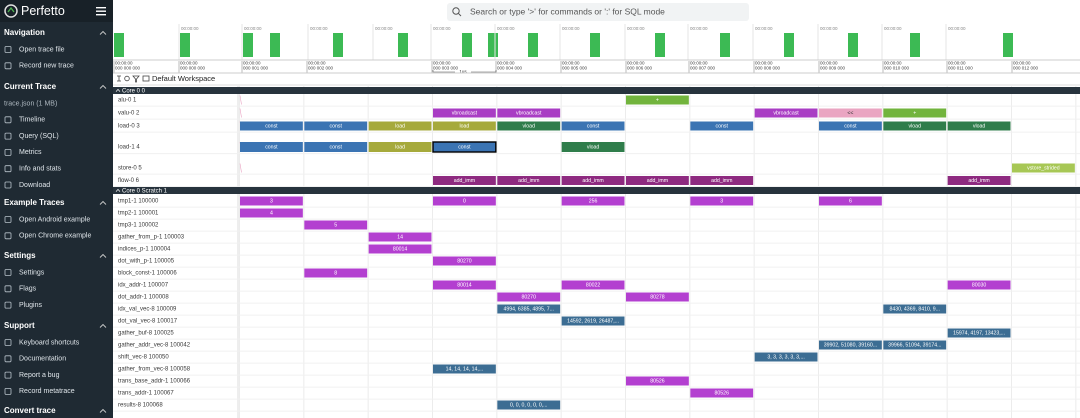 The image size is (1080, 418). What do you see at coordinates (151, 238) in the screenshot?
I see `track-name: gather_from_p-1 100003` at bounding box center [151, 238].